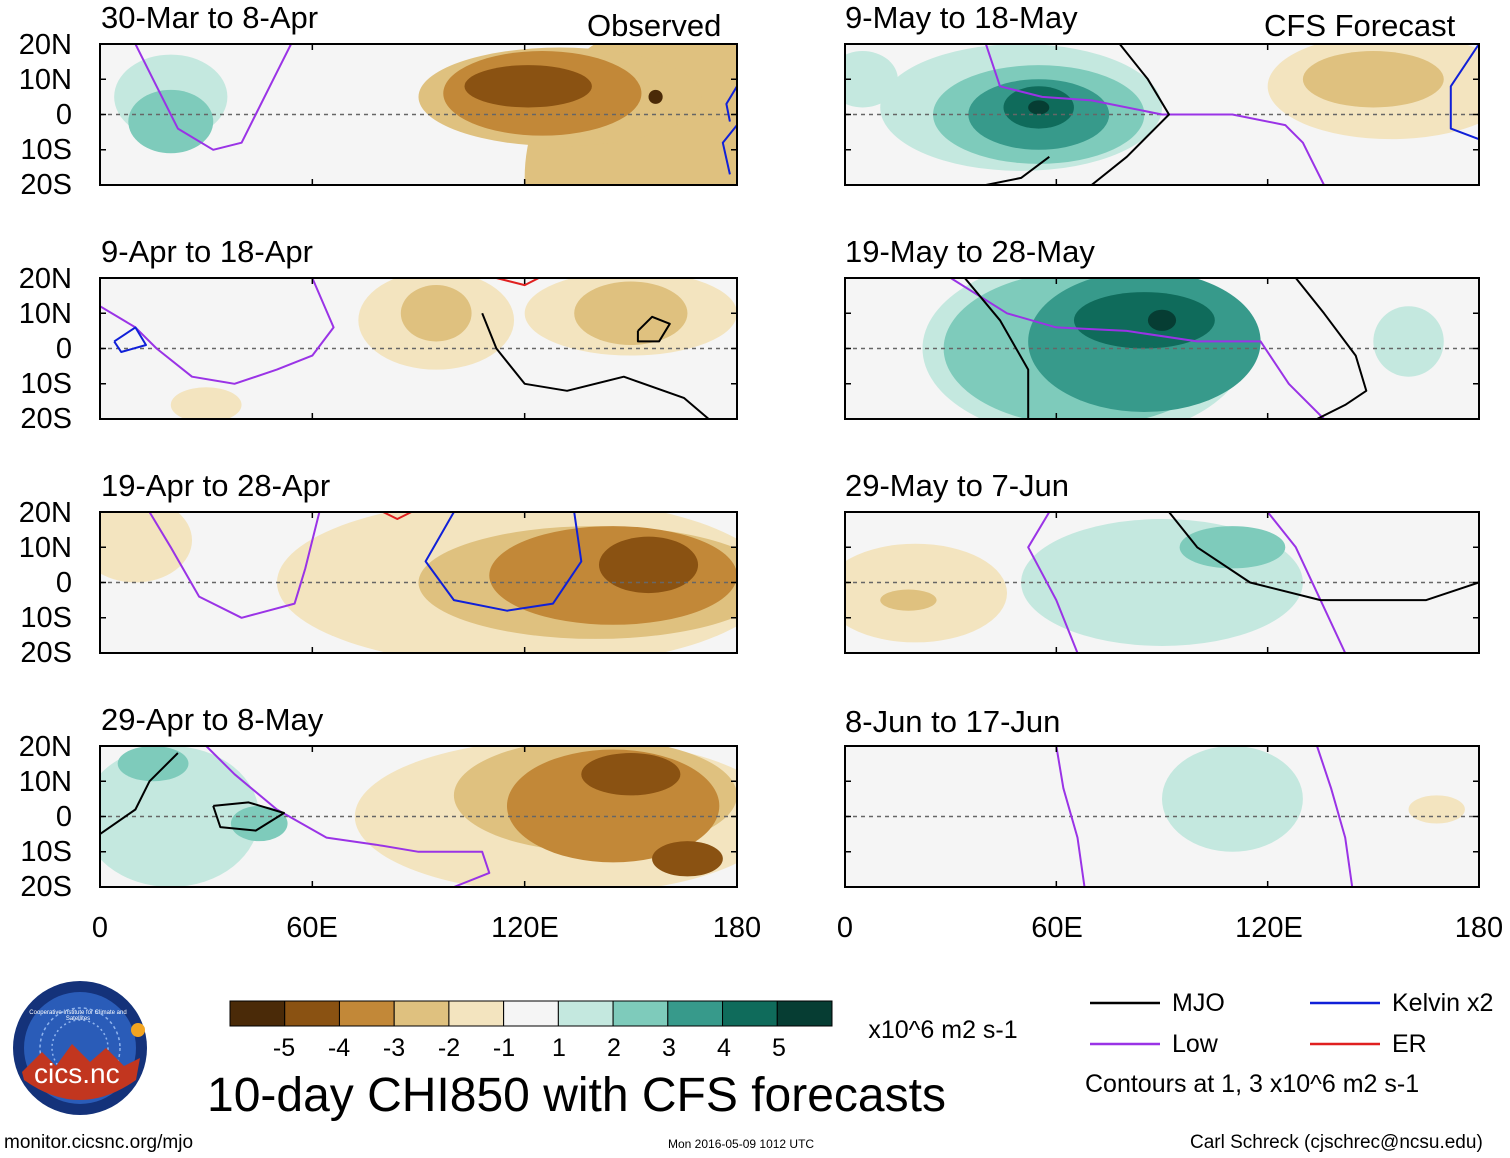 This screenshot has width=1510, height=1158. I want to click on x-tick-label-right: 0, so click(845, 928).